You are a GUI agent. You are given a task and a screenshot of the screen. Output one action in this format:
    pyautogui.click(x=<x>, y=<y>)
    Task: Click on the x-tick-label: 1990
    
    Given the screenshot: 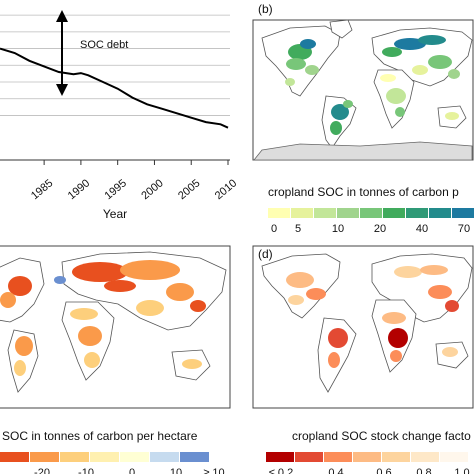 What is the action you would take?
    pyautogui.click(x=79, y=189)
    